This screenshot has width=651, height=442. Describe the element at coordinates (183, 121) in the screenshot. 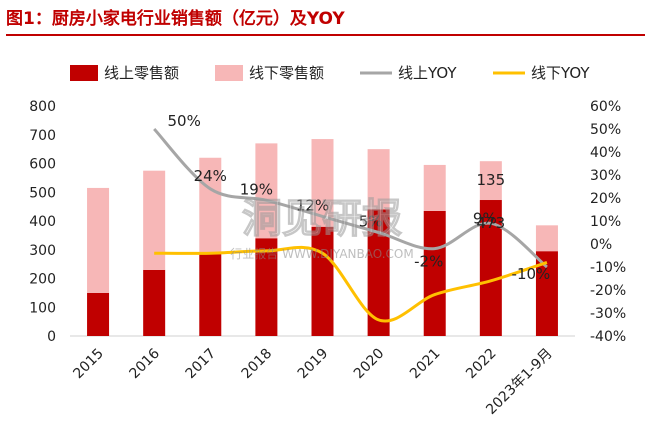

I see `data-label: 50%` at that location.